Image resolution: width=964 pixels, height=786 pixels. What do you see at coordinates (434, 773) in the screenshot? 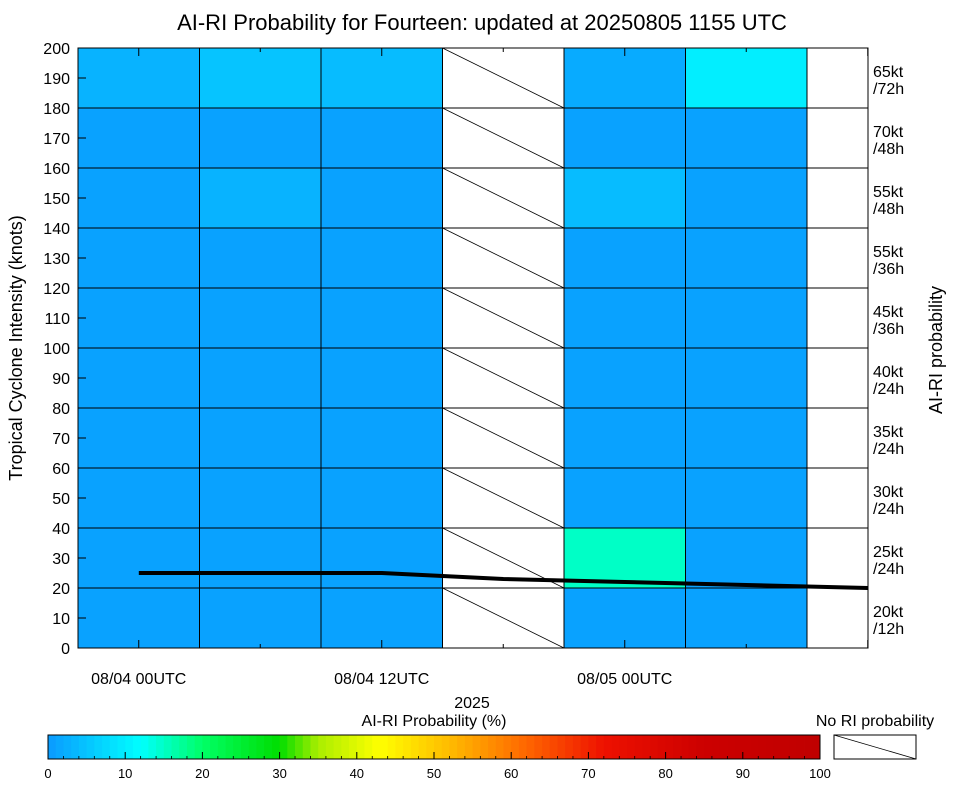
I see `colorbar-tick-label: 50` at bounding box center [434, 773].